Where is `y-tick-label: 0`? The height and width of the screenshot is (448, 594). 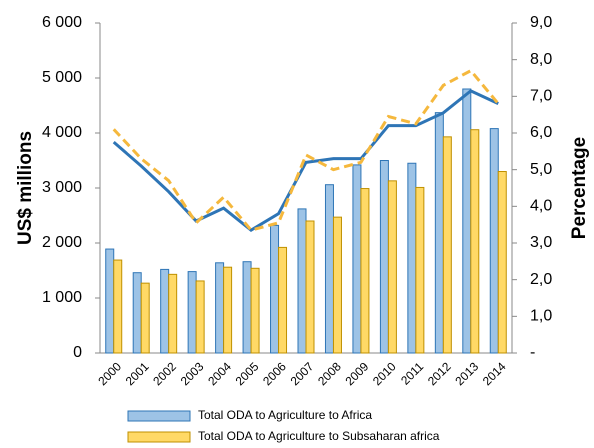 y-tick-label: 0 is located at coordinates (77, 352).